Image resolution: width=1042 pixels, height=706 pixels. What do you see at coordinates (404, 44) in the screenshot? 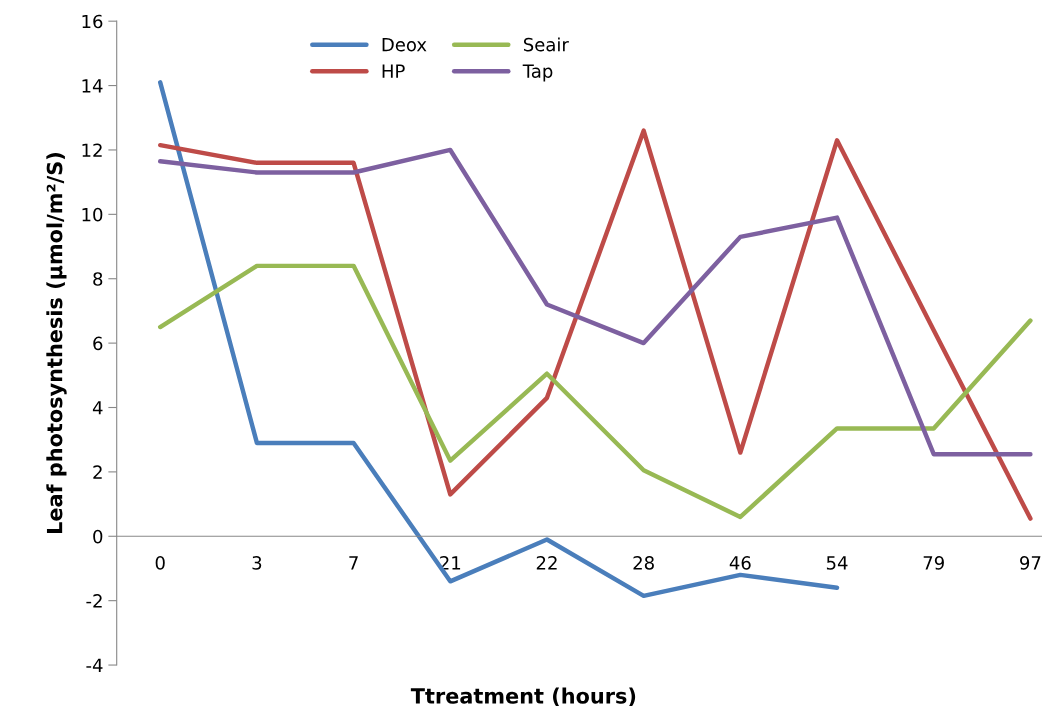
I see `legend-label: Deox` at bounding box center [404, 44].